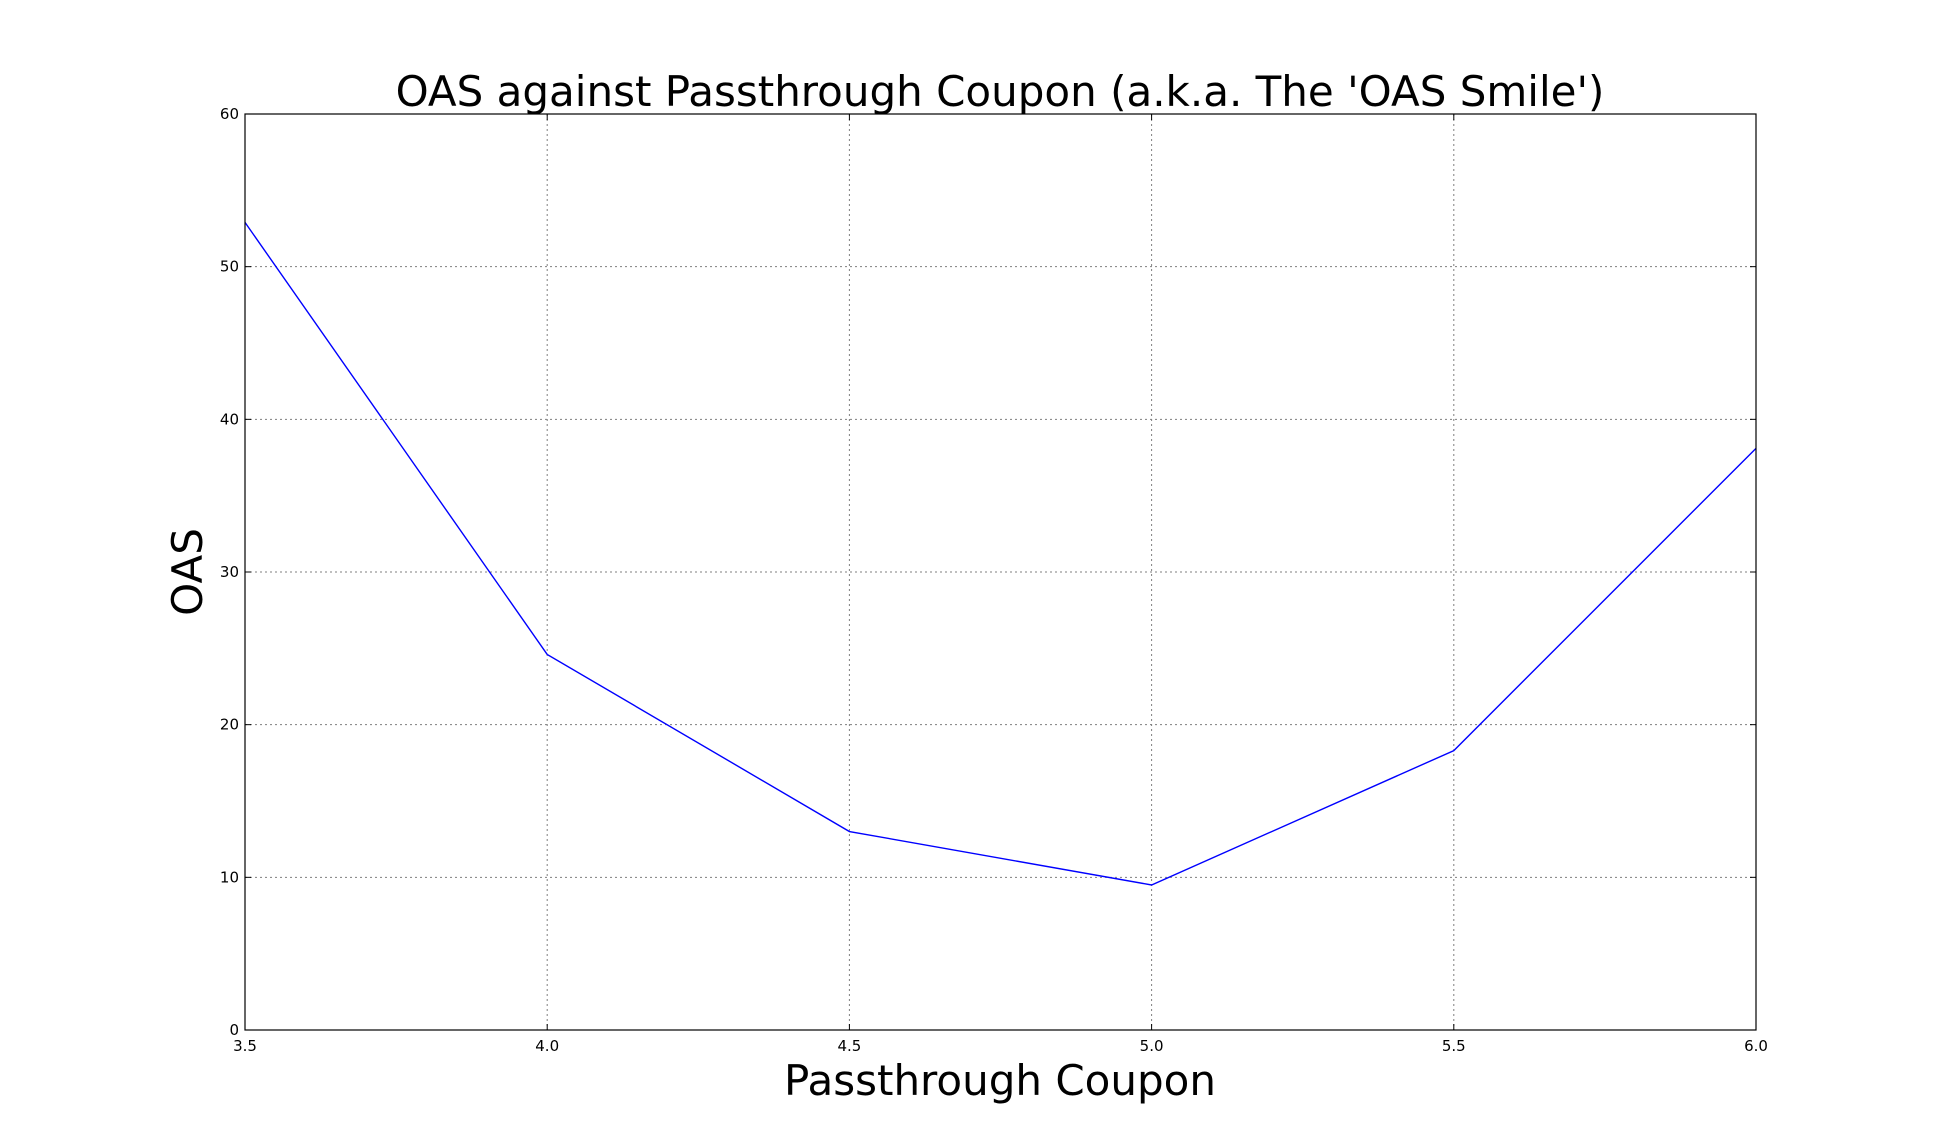 Image resolution: width=1943 pixels, height=1141 pixels. I want to click on y-tick-label: 60, so click(229, 114).